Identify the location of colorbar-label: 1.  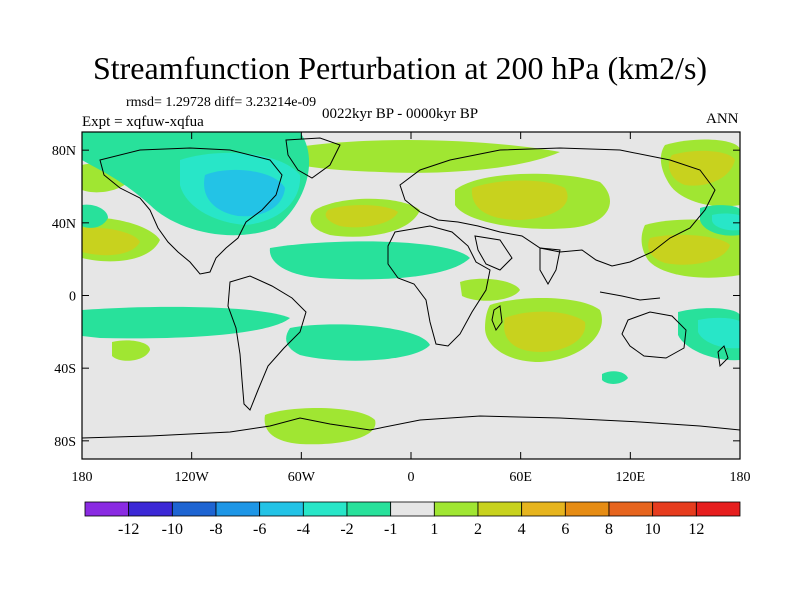
(434, 529).